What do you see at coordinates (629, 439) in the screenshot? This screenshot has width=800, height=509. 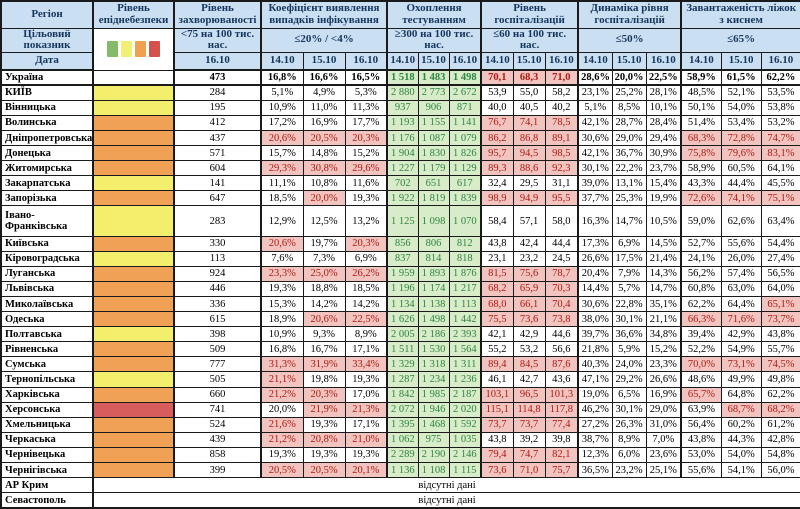 I see `dynamics-cell: 8,9%` at bounding box center [629, 439].